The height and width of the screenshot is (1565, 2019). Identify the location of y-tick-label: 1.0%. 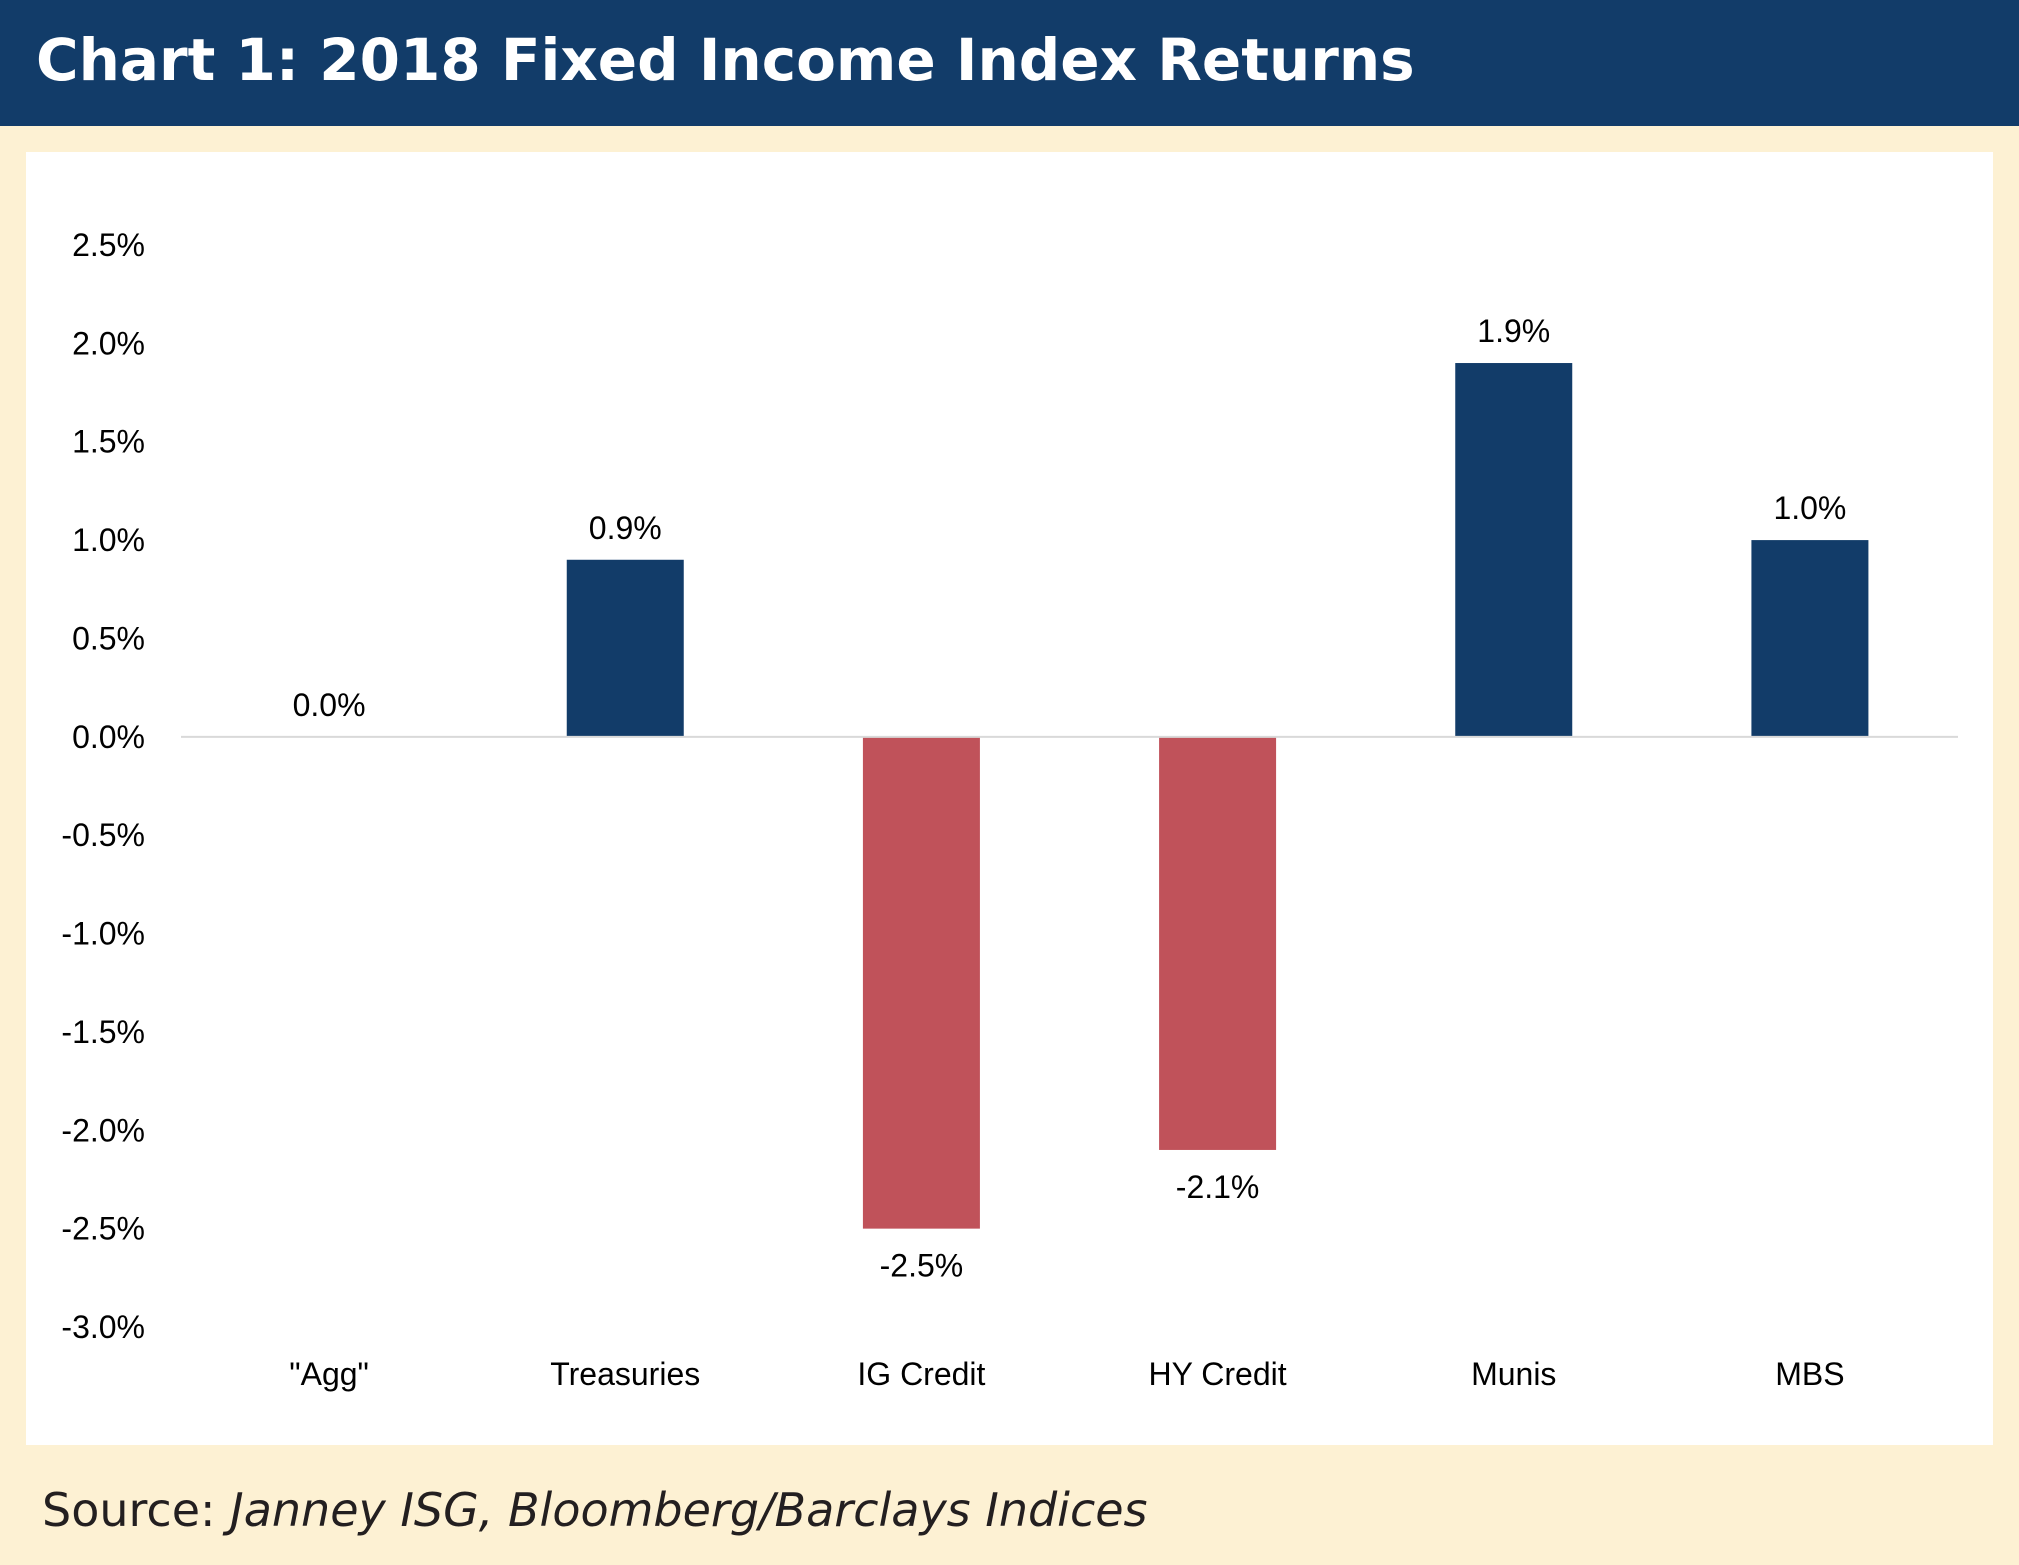
(108, 540).